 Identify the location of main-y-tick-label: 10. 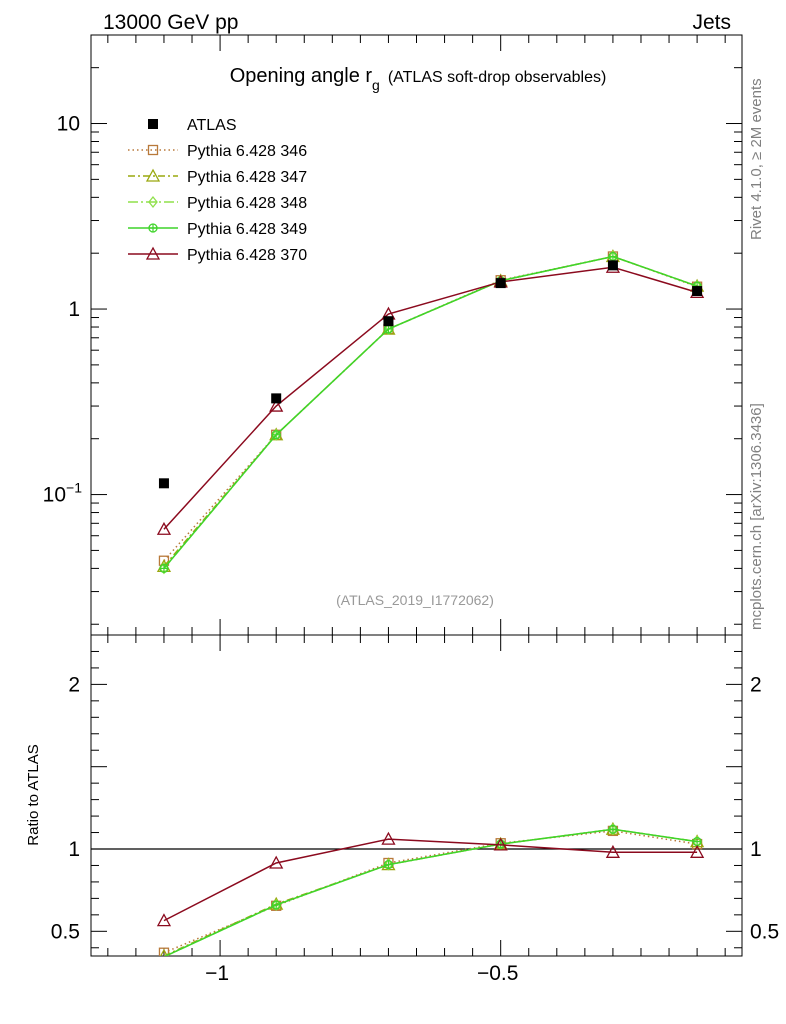
(68, 124).